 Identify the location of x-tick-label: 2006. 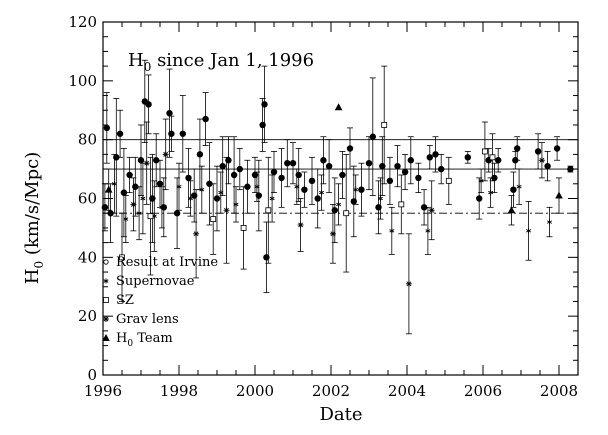
(483, 391).